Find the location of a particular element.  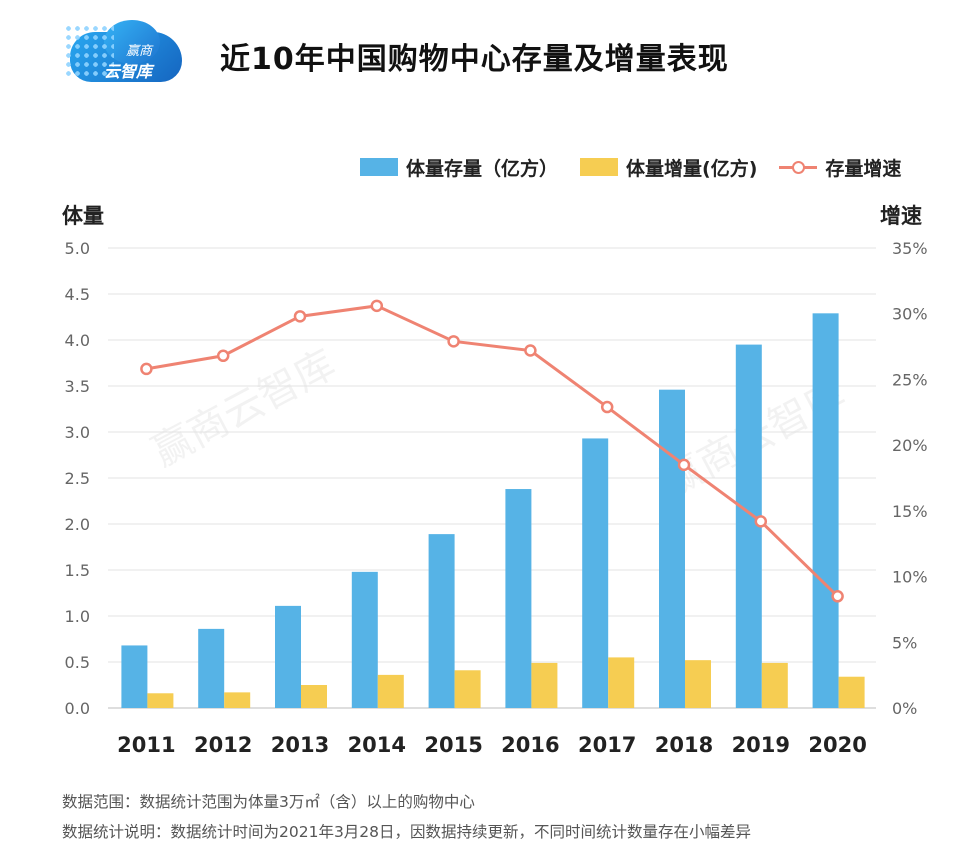

right-tick-label: 5% is located at coordinates (904, 642).